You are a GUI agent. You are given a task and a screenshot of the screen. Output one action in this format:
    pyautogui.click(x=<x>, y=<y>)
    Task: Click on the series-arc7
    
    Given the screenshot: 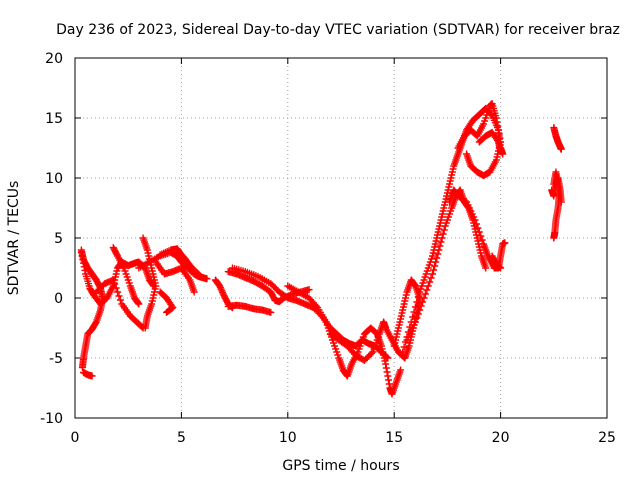 What is the action you would take?
    pyautogui.click(x=173, y=265)
    